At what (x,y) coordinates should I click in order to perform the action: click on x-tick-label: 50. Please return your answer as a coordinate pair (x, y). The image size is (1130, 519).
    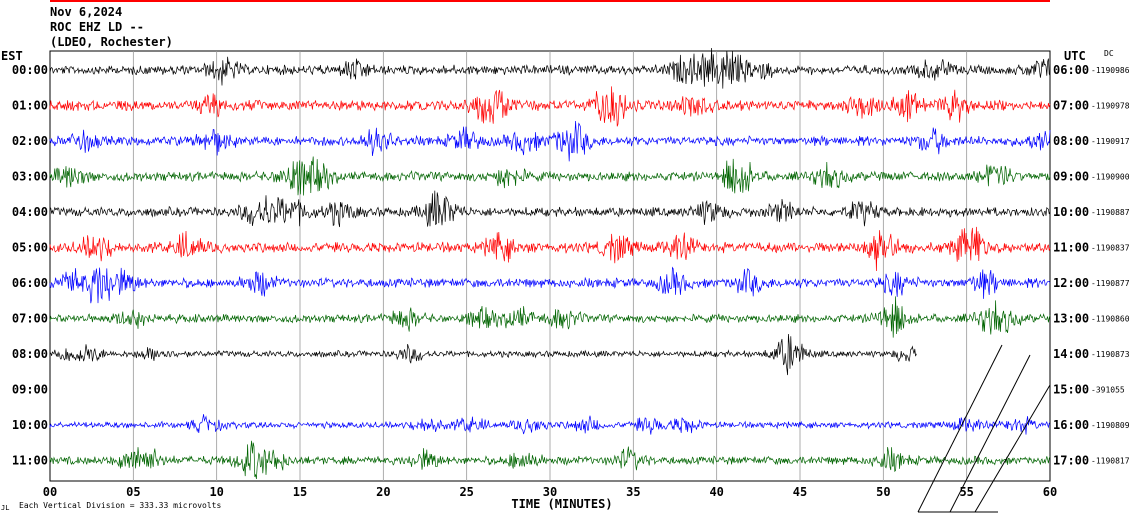
    Looking at the image, I should click on (883, 492).